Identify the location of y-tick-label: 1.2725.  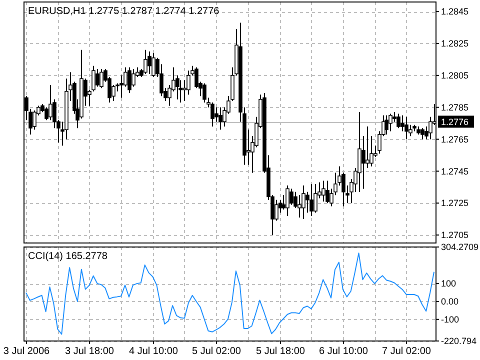
(455, 203).